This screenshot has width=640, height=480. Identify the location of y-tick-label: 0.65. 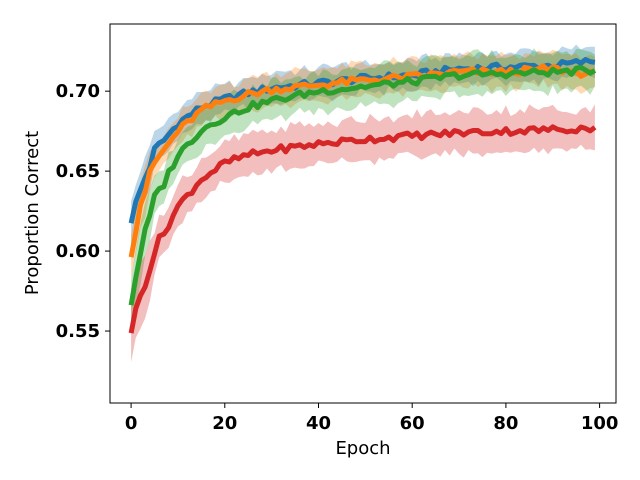
(78, 171).